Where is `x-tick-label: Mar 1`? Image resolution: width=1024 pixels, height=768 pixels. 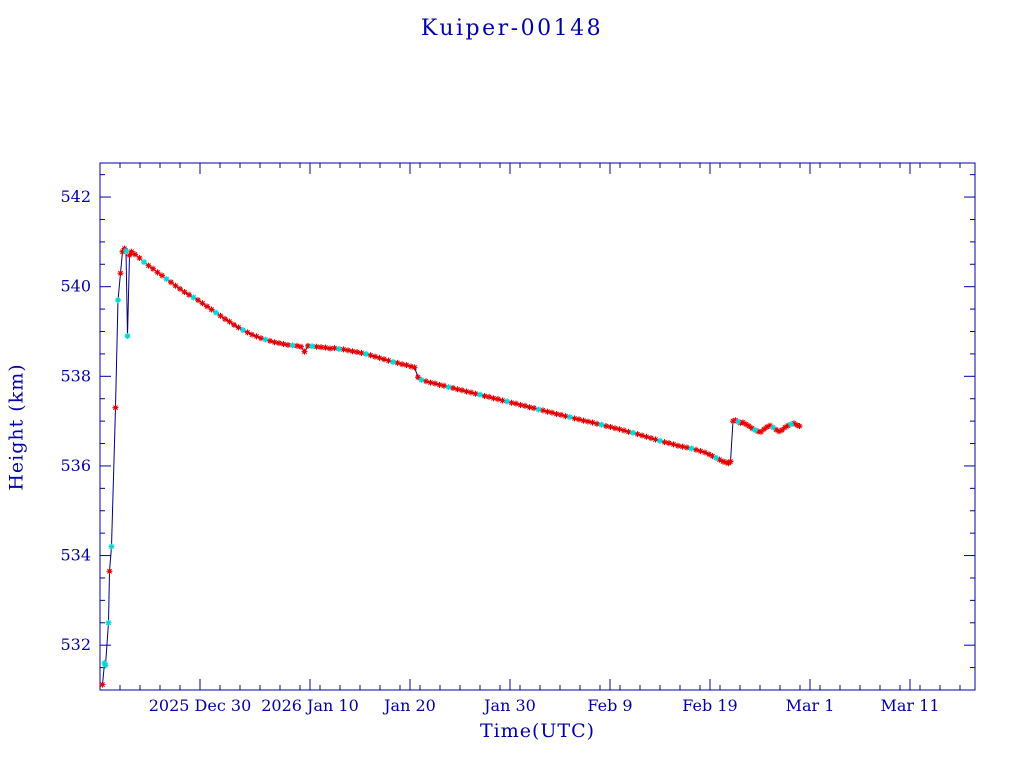
x-tick-label: Mar 1 is located at coordinates (810, 705).